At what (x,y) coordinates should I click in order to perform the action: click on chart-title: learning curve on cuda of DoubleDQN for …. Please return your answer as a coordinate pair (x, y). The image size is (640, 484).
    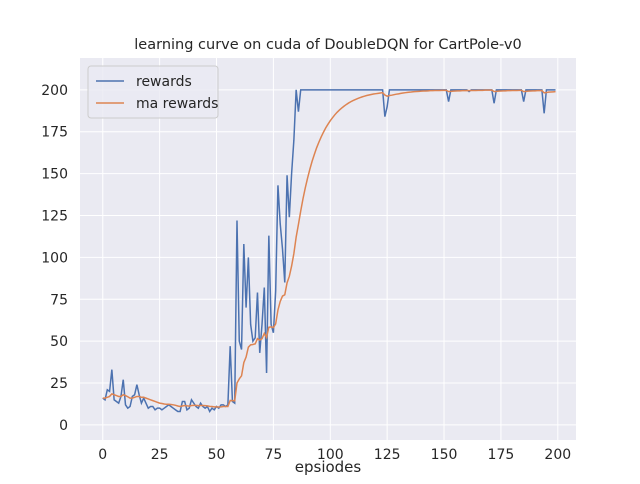
    Looking at the image, I should click on (327, 45).